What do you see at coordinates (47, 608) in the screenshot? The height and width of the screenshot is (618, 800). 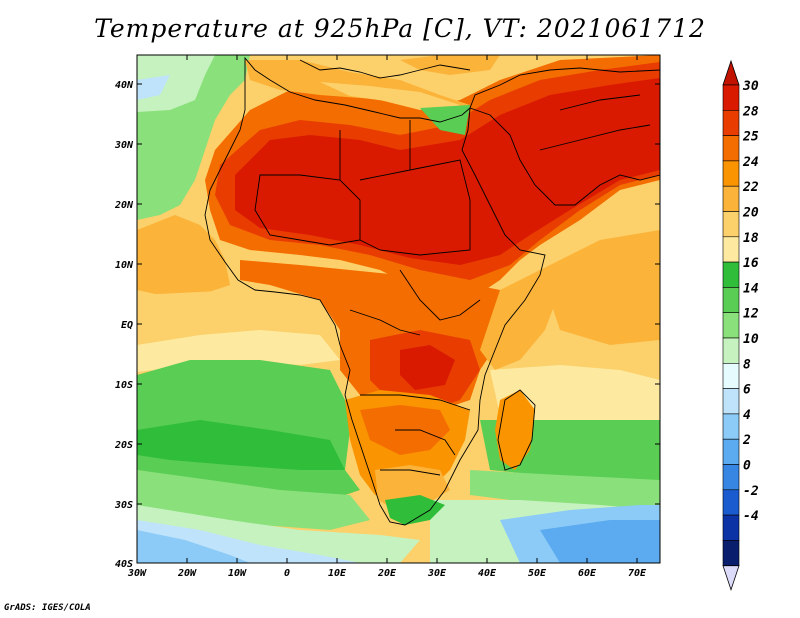 I see `credit-text: GrADS: IGES/COLA` at bounding box center [47, 608].